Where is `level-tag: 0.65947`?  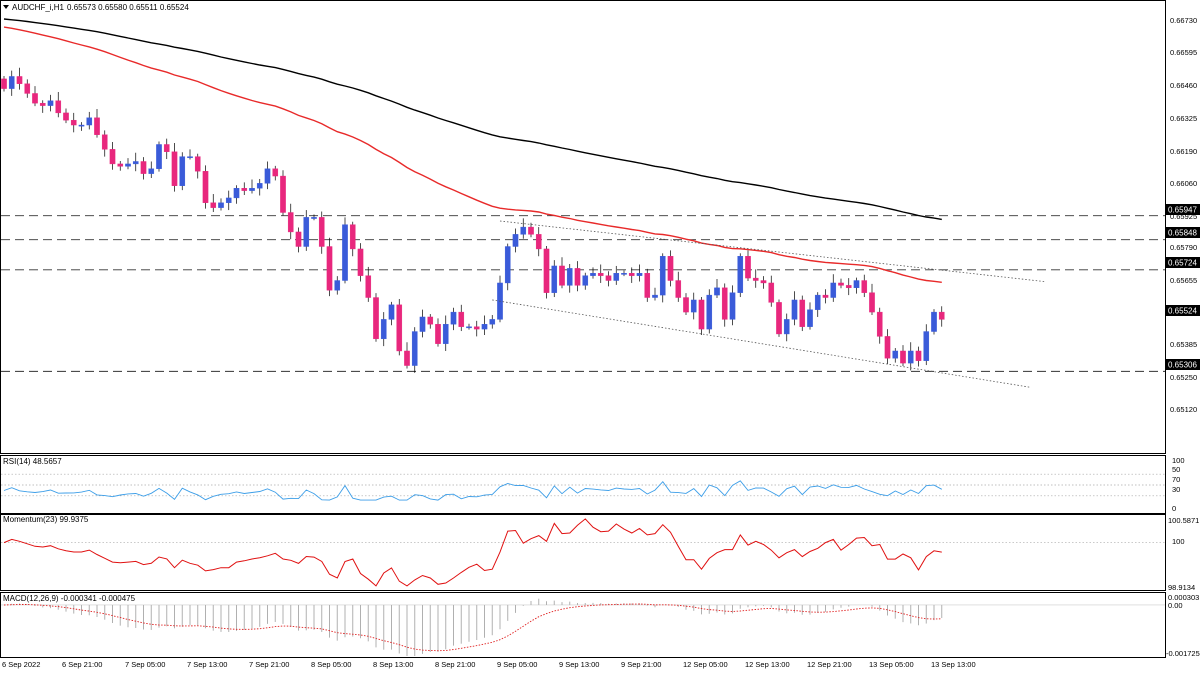
level-tag: 0.65947 is located at coordinates (1183, 209).